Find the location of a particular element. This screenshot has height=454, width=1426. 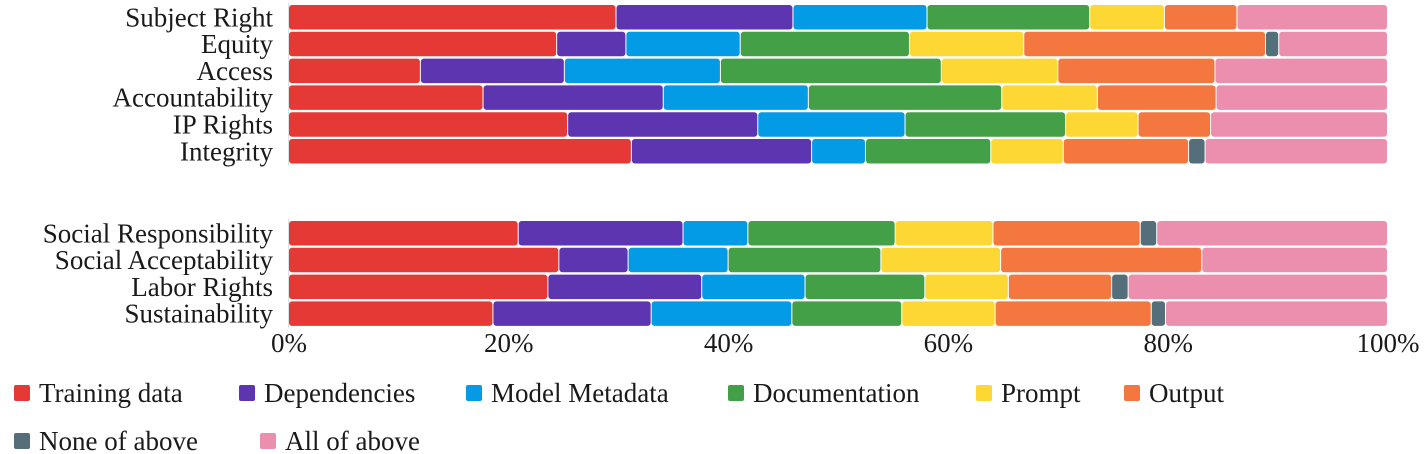

legend-item: All of above is located at coordinates (340, 440).